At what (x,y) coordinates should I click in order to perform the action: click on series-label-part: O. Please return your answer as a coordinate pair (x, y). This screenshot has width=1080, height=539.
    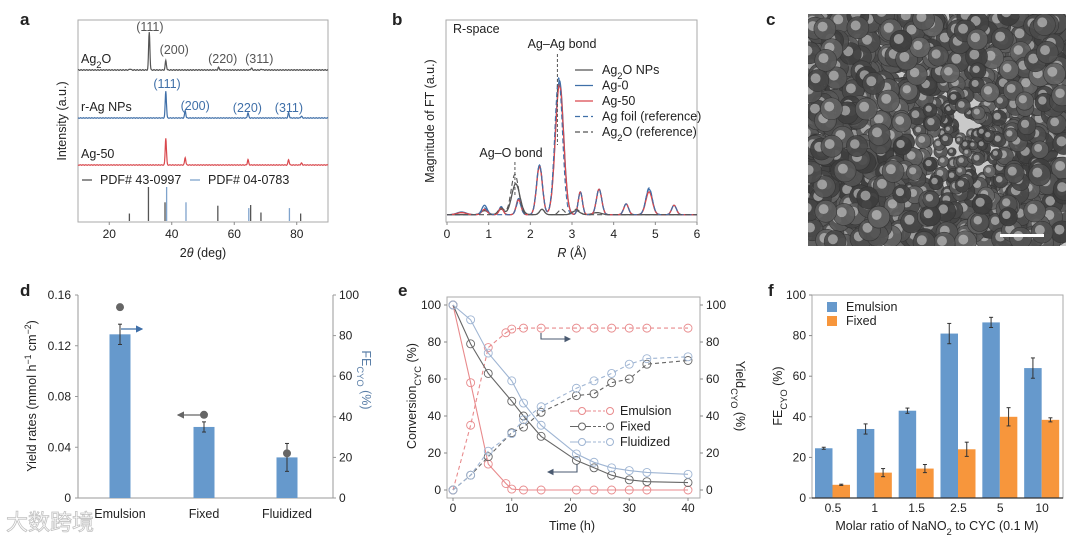
    Looking at the image, I should click on (107, 59).